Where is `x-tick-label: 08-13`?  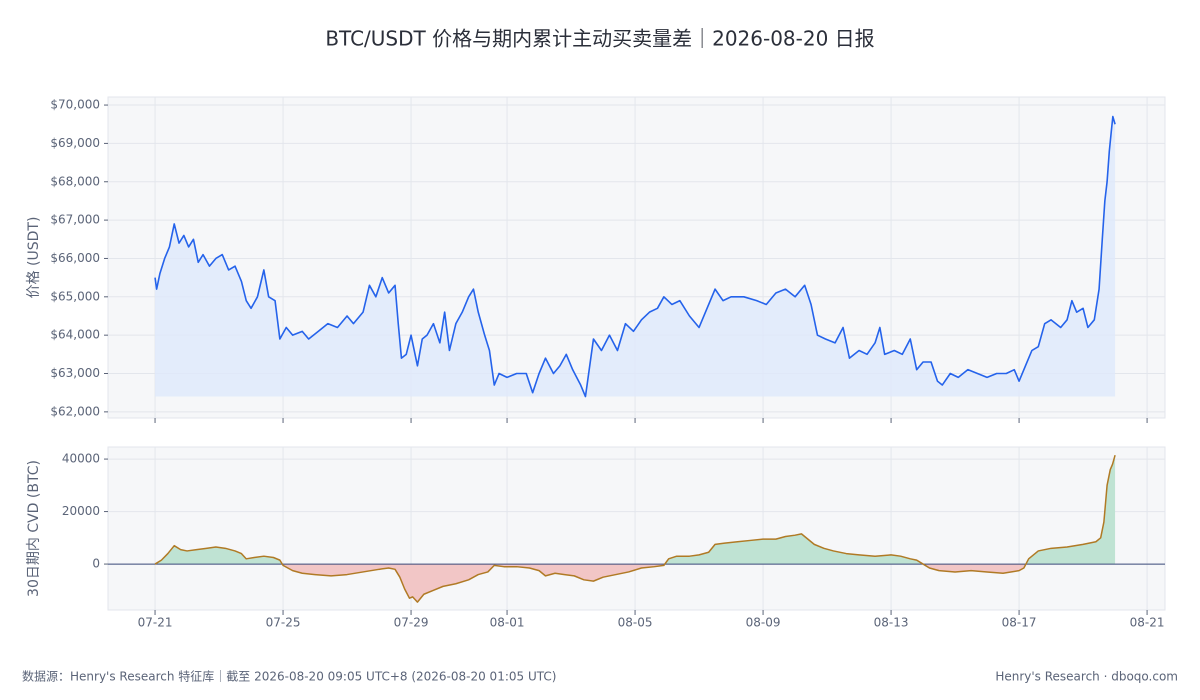 x-tick-label: 08-13 is located at coordinates (891, 623).